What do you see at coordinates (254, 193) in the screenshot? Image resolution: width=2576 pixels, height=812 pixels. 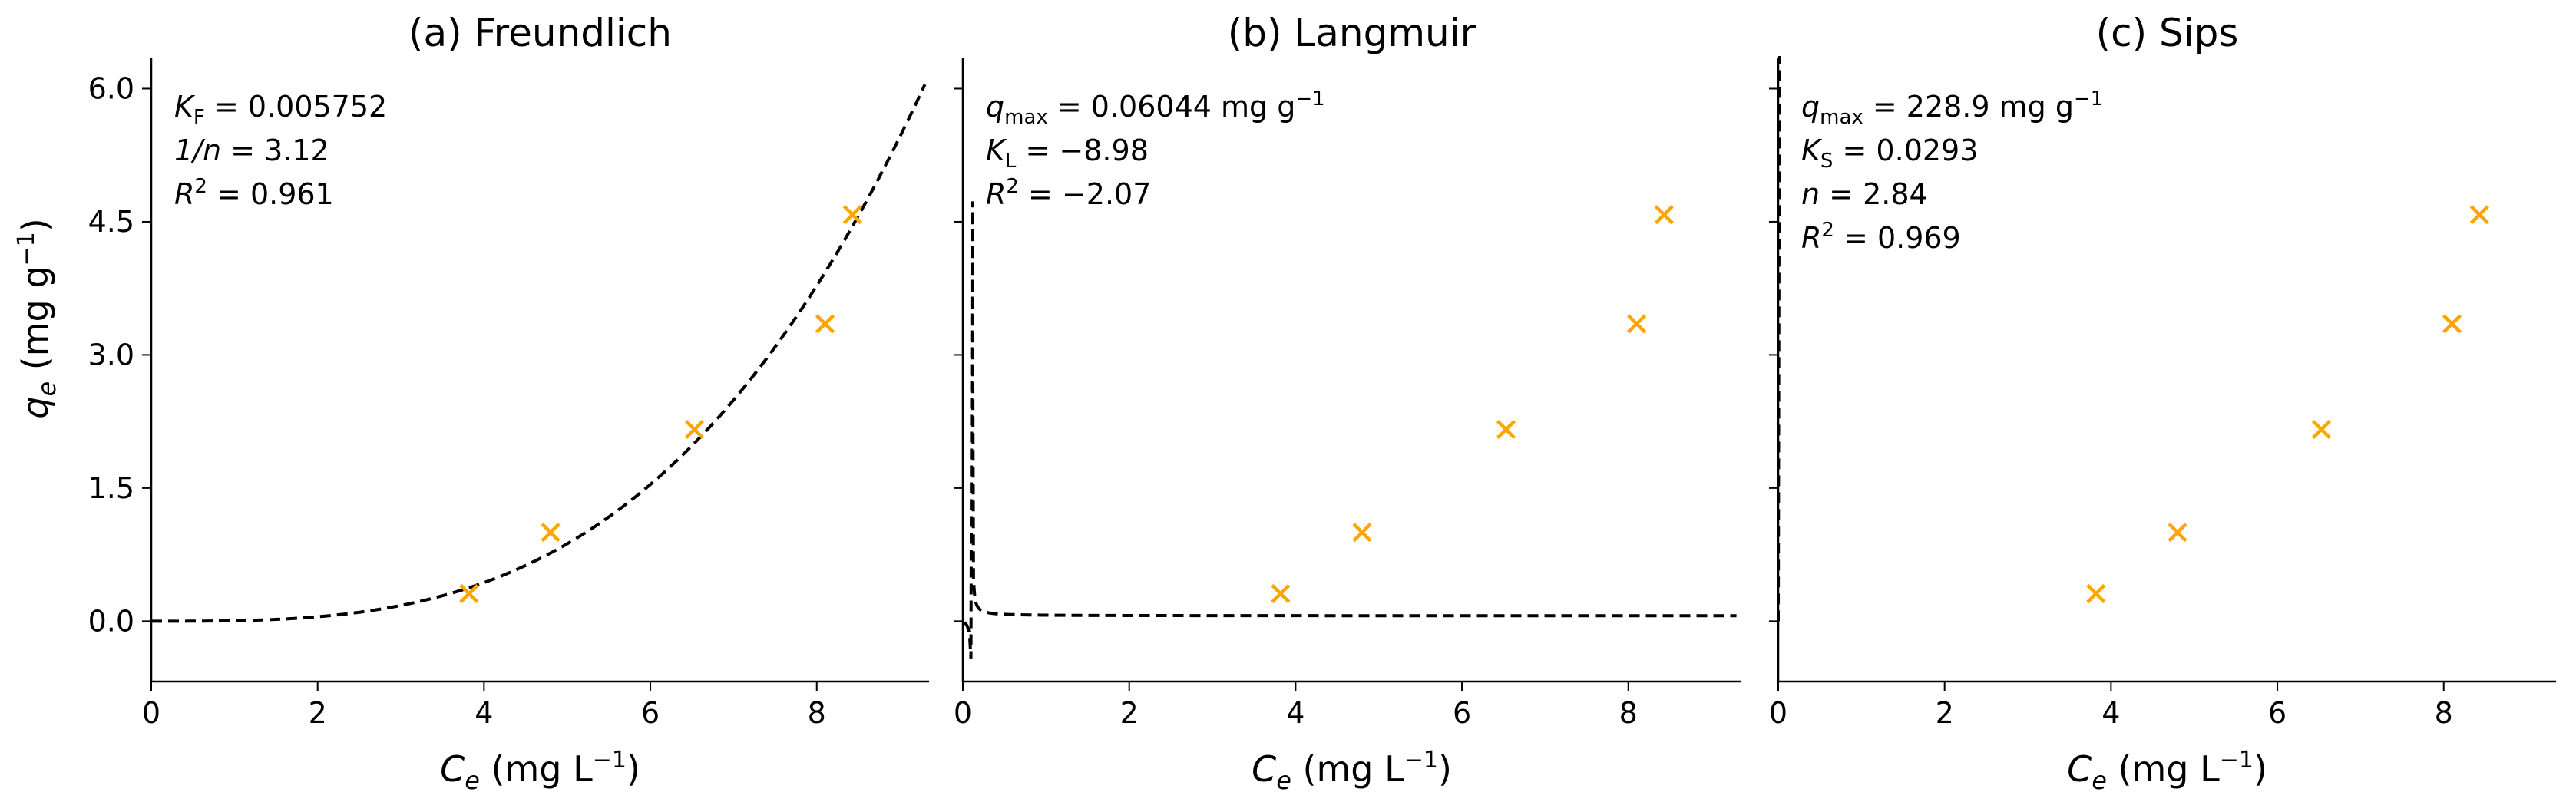 I see `annotation-line: R2 = 0.961` at bounding box center [254, 193].